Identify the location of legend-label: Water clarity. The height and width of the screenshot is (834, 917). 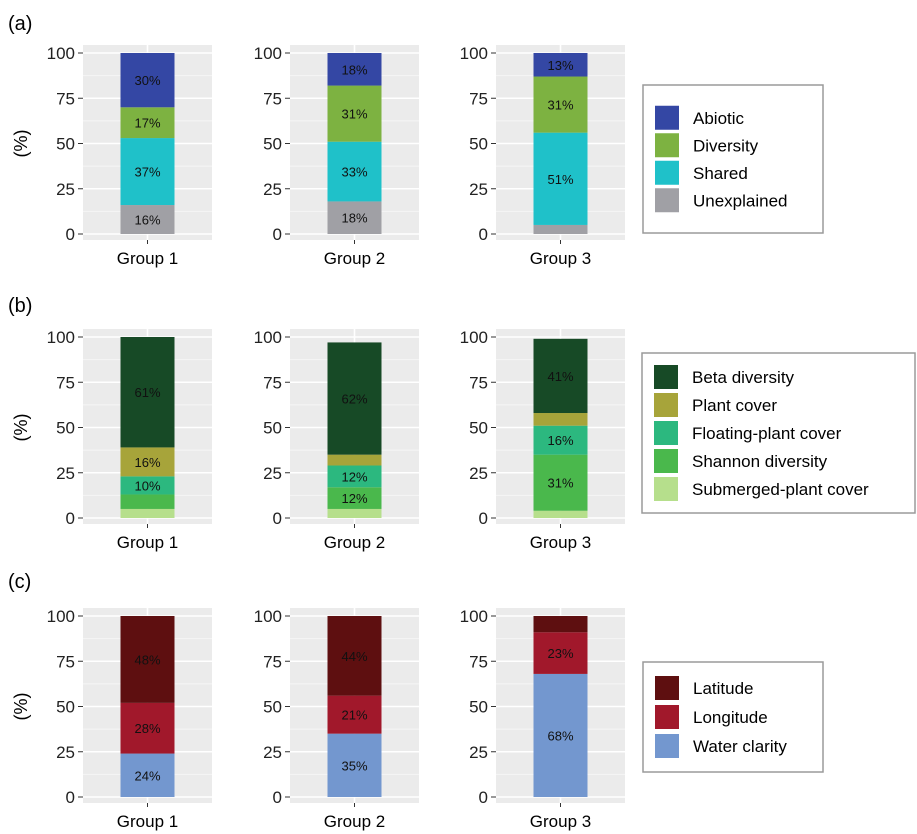
(740, 746).